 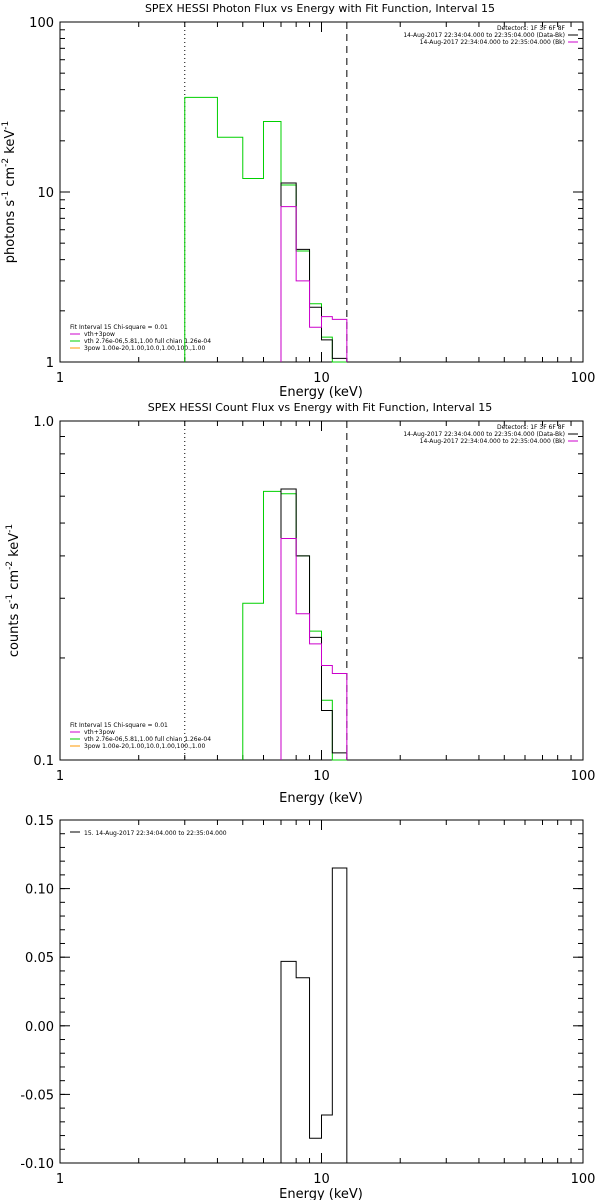 What do you see at coordinates (43, 761) in the screenshot?
I see `y-tick-label: 0.1` at bounding box center [43, 761].